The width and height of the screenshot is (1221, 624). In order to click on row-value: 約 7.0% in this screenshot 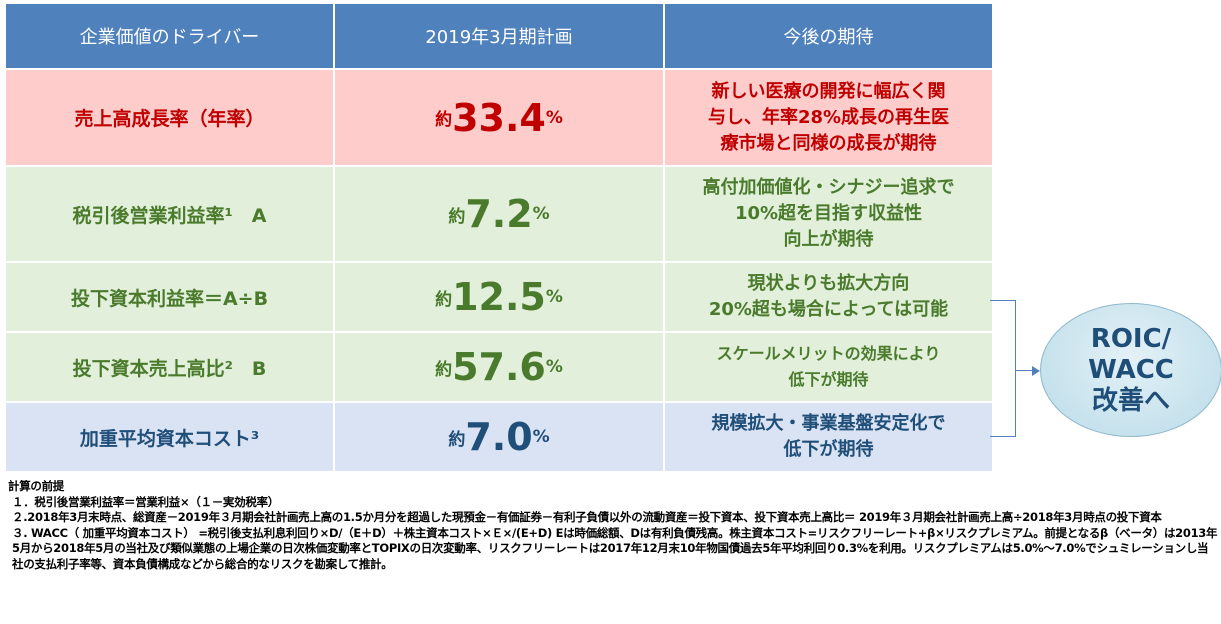, I will do `click(500, 437)`.